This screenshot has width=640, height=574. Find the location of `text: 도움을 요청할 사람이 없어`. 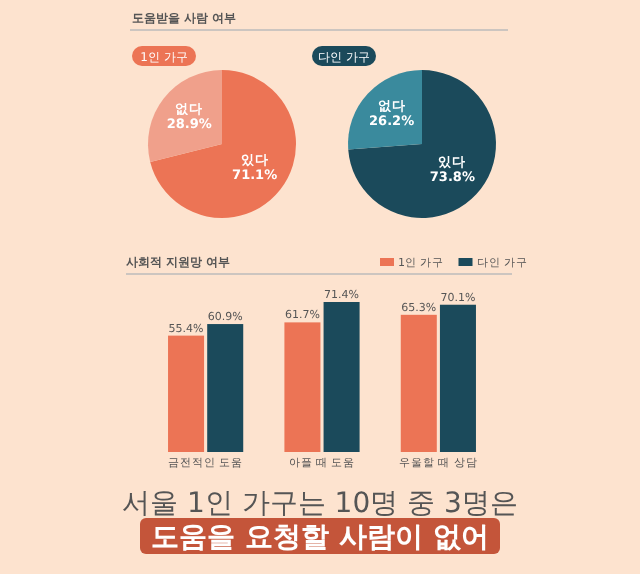

text: 도움을 요청할 사람이 없어 is located at coordinates (320, 538).